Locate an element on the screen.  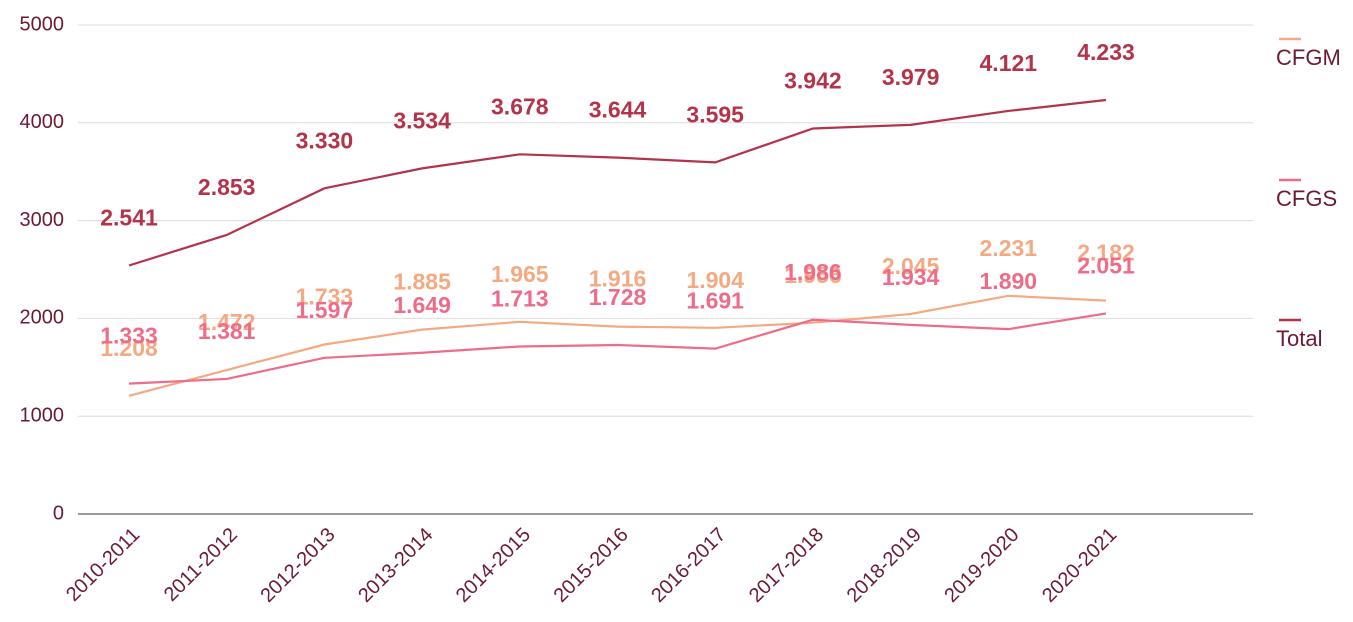
y-tick-label: 3000 is located at coordinates (42, 220).